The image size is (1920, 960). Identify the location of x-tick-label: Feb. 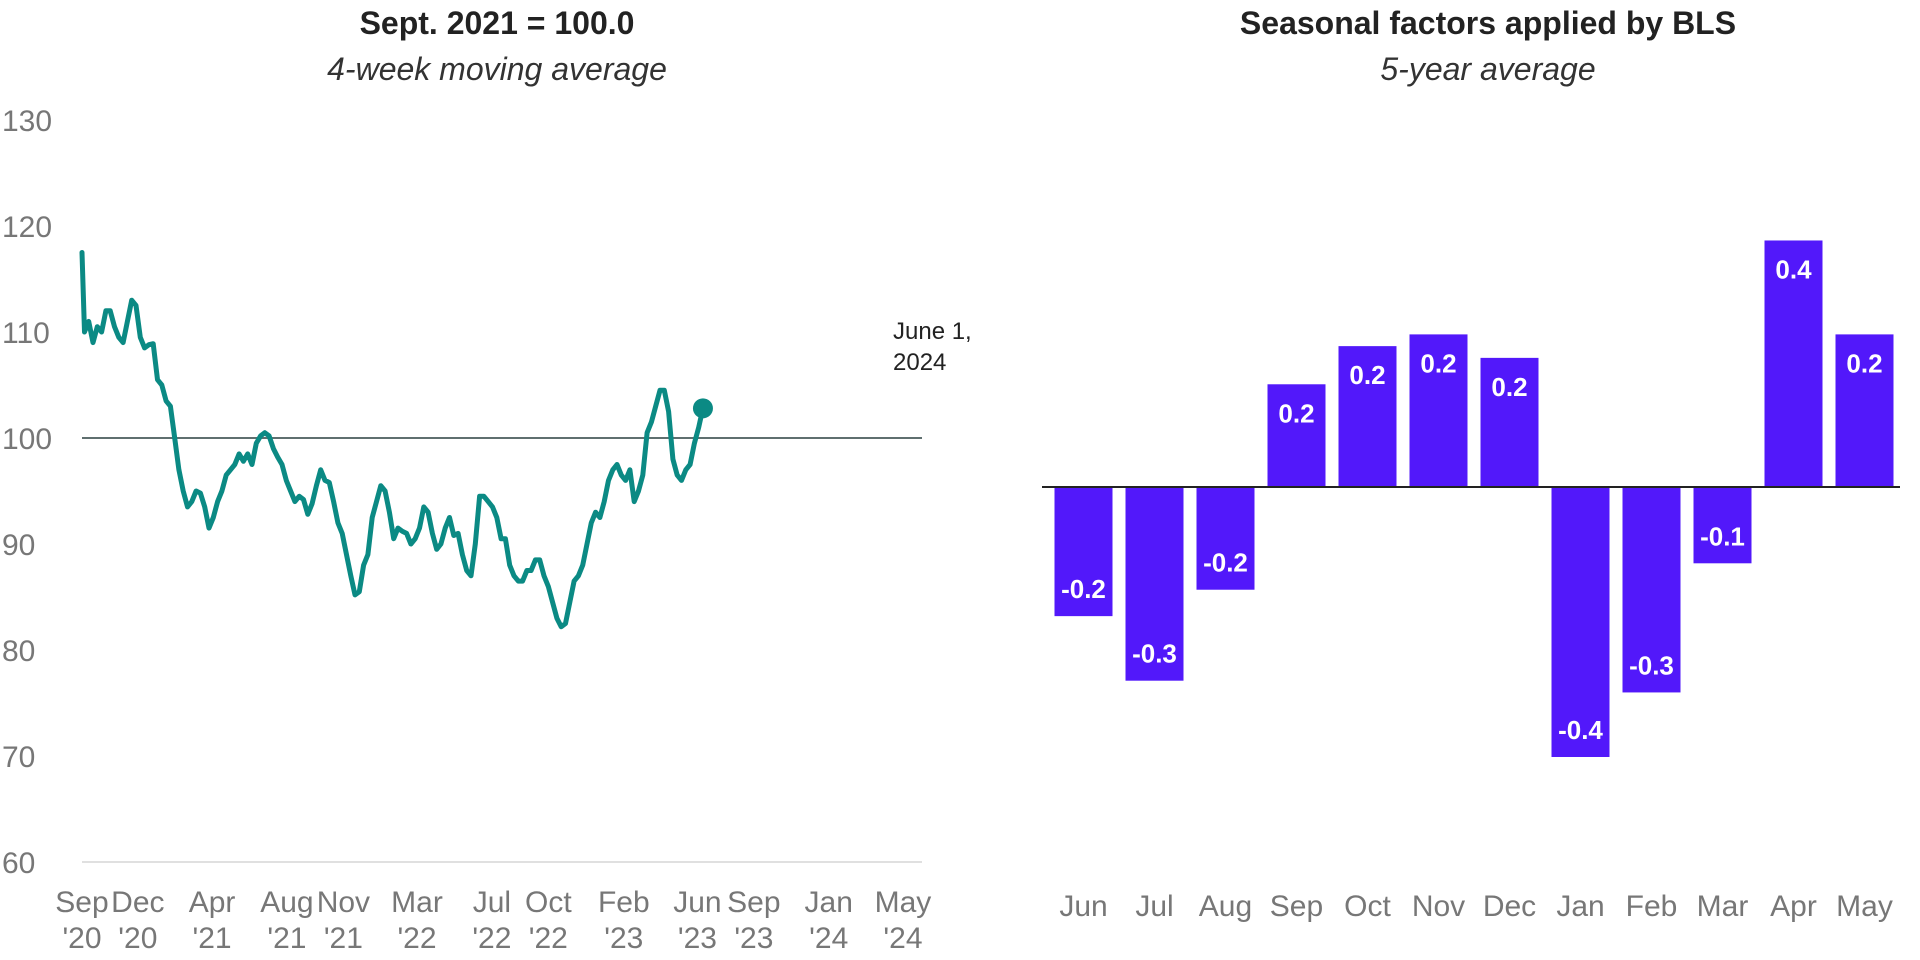
(1652, 906).